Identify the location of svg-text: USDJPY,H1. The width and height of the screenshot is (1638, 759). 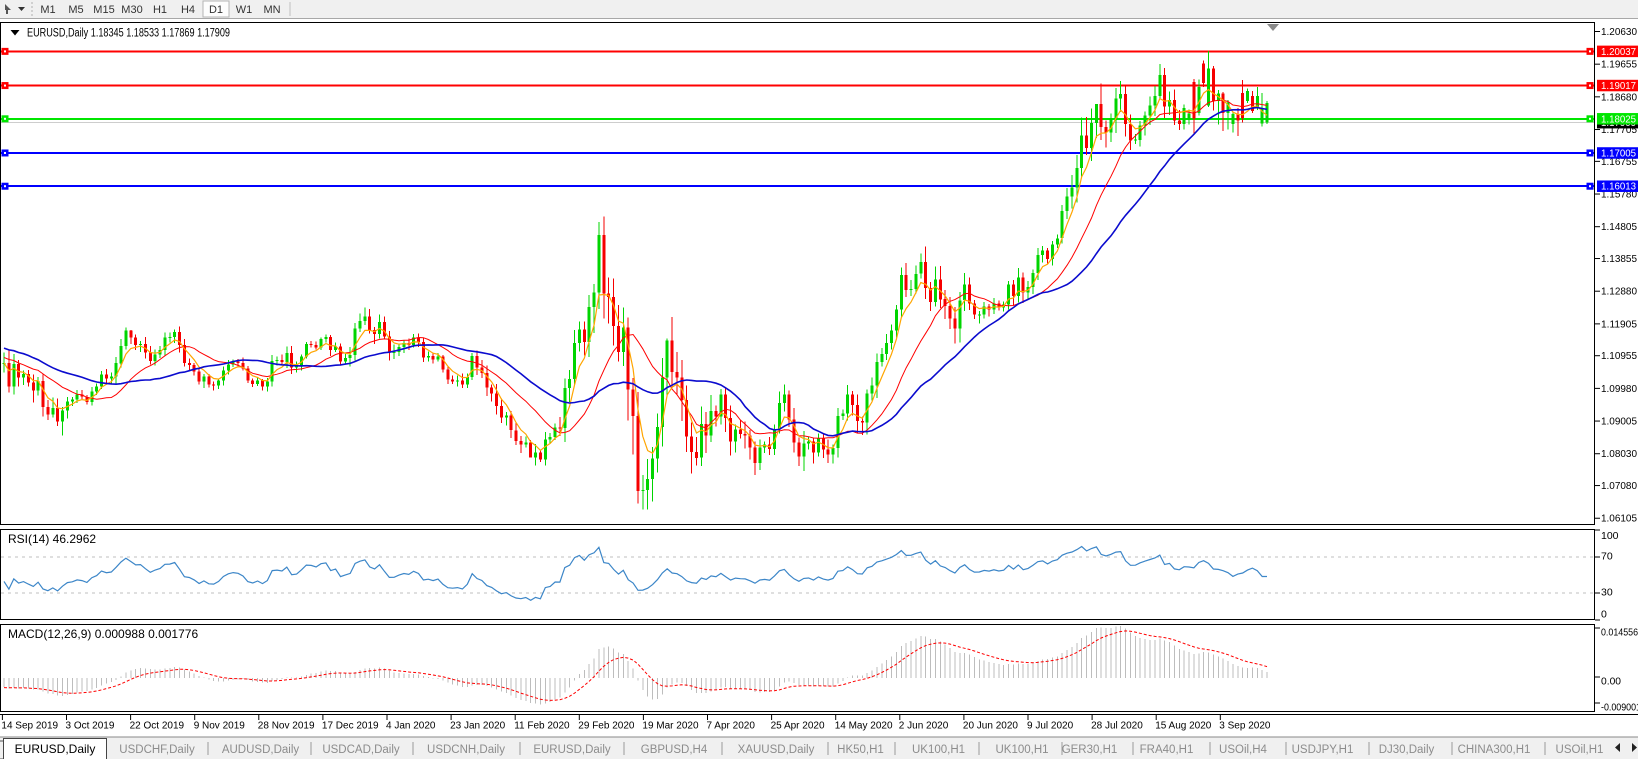
(1323, 750).